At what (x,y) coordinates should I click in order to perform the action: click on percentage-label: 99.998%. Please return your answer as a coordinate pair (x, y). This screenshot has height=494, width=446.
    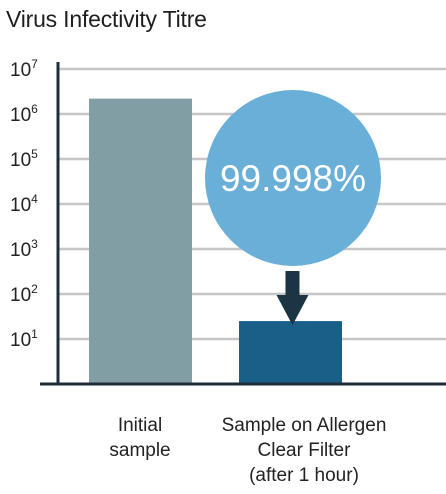
    Looking at the image, I should click on (293, 178).